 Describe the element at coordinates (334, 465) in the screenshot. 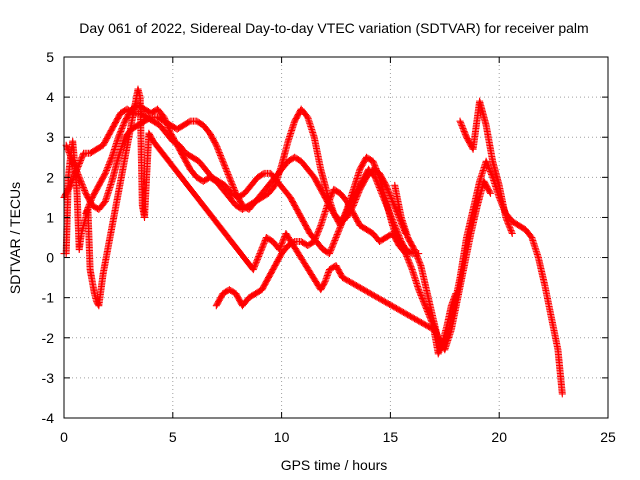

I see `x-axis-label: GPS time / hours` at that location.